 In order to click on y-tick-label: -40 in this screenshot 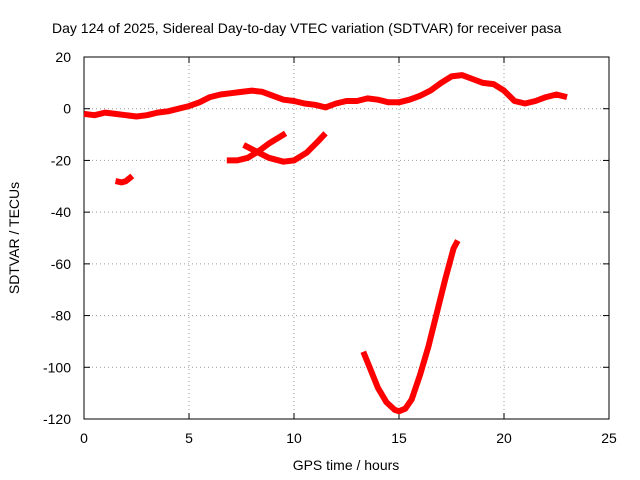, I will do `click(61, 212)`.